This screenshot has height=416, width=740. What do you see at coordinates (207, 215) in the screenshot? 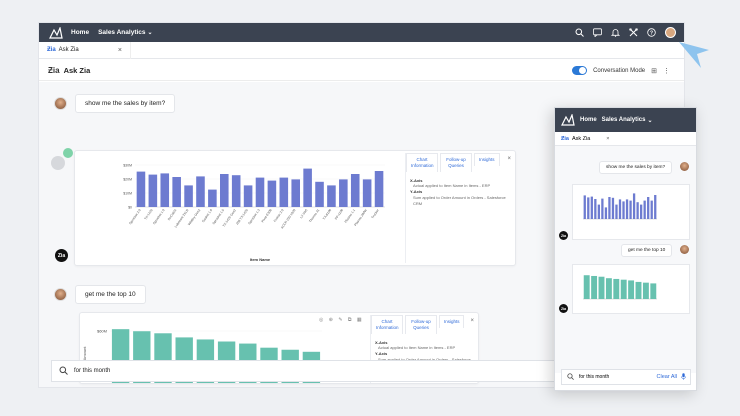
I see `x-tick-label: Gasket 1.0` at bounding box center [207, 215].